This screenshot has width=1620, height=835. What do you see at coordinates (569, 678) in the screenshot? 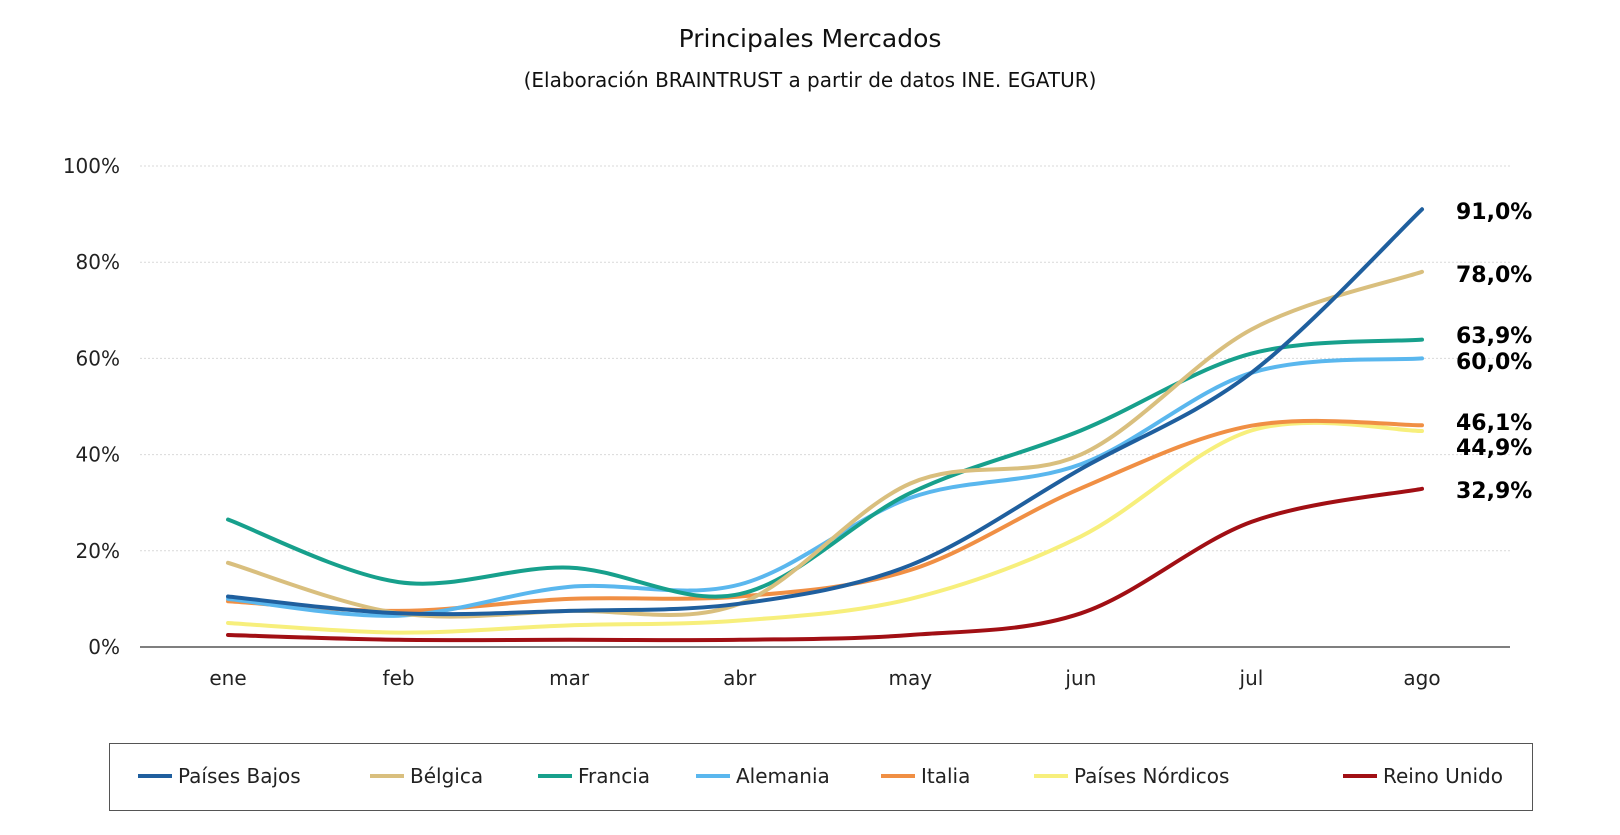
I see `x-tick-label: mar` at bounding box center [569, 678].